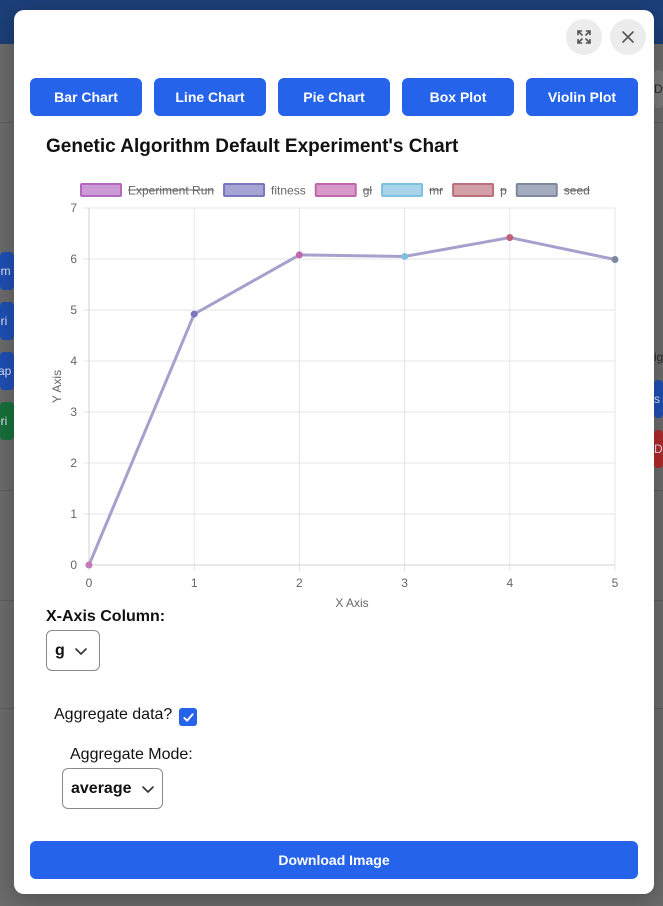 Image resolution: width=663 pixels, height=906 pixels. What do you see at coordinates (582, 97) in the screenshot?
I see `tab-violin-plot: Violin Plot` at bounding box center [582, 97].